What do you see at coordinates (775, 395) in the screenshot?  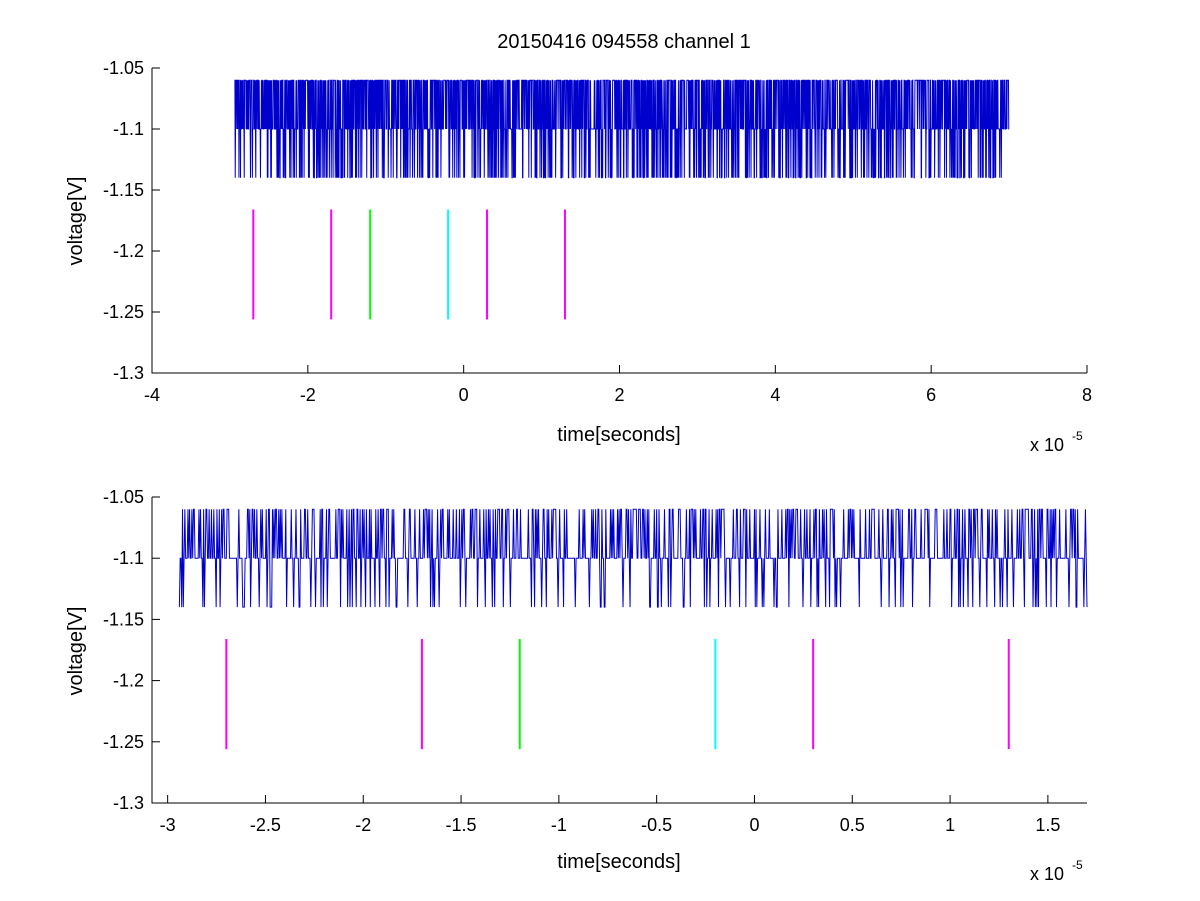 I see `x-tick-label: 4` at bounding box center [775, 395].